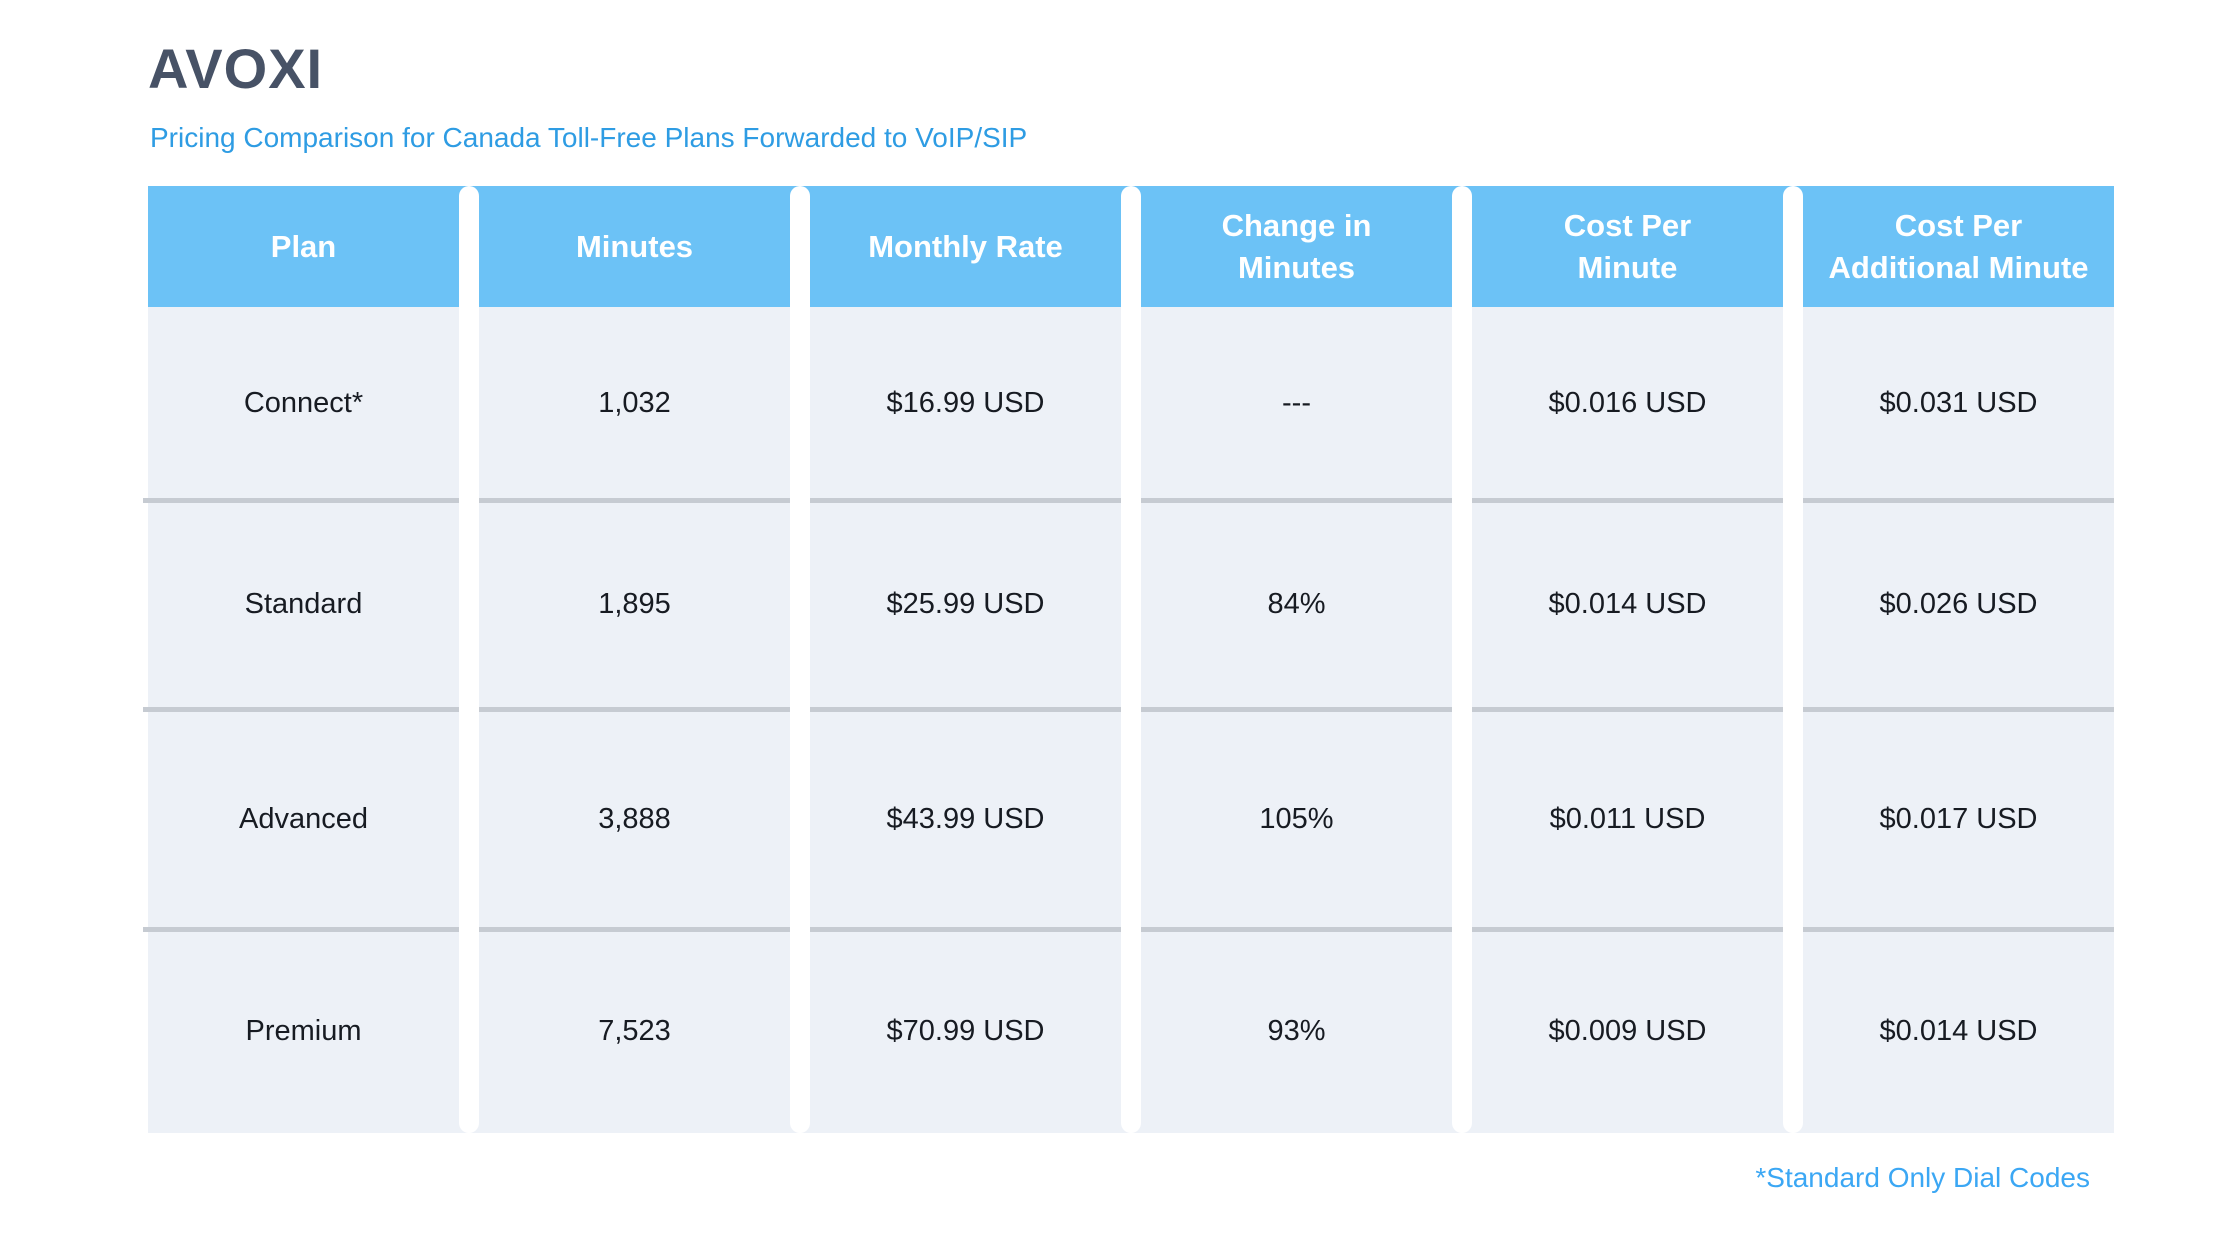 The height and width of the screenshot is (1260, 2240). Describe the element at coordinates (965, 403) in the screenshot. I see `cell-monthly-rate-connect: $16.99 USD` at that location.